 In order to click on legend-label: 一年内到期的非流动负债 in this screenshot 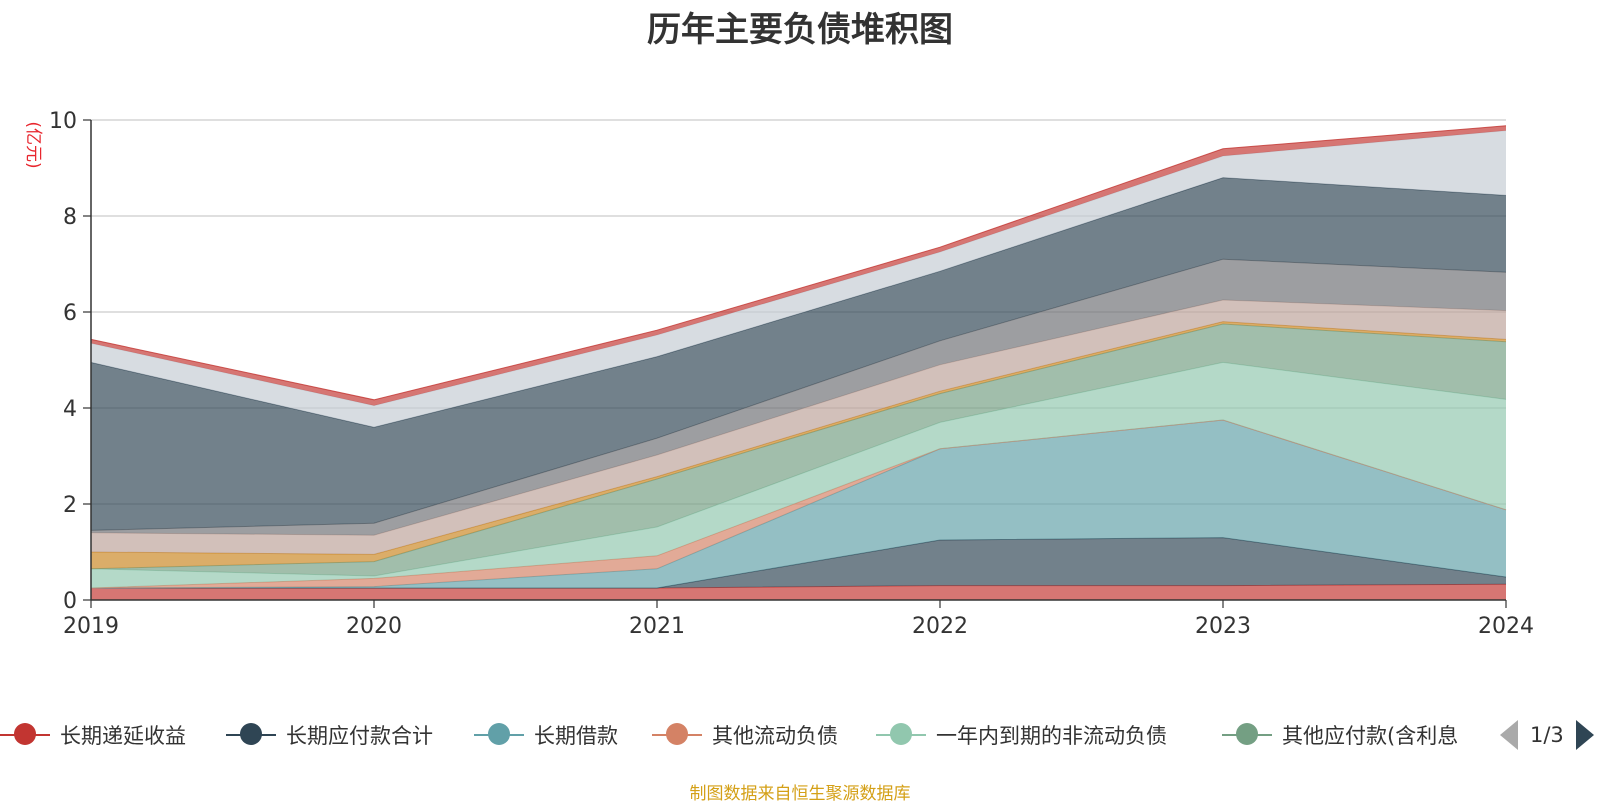, I will do `click(1051, 736)`.